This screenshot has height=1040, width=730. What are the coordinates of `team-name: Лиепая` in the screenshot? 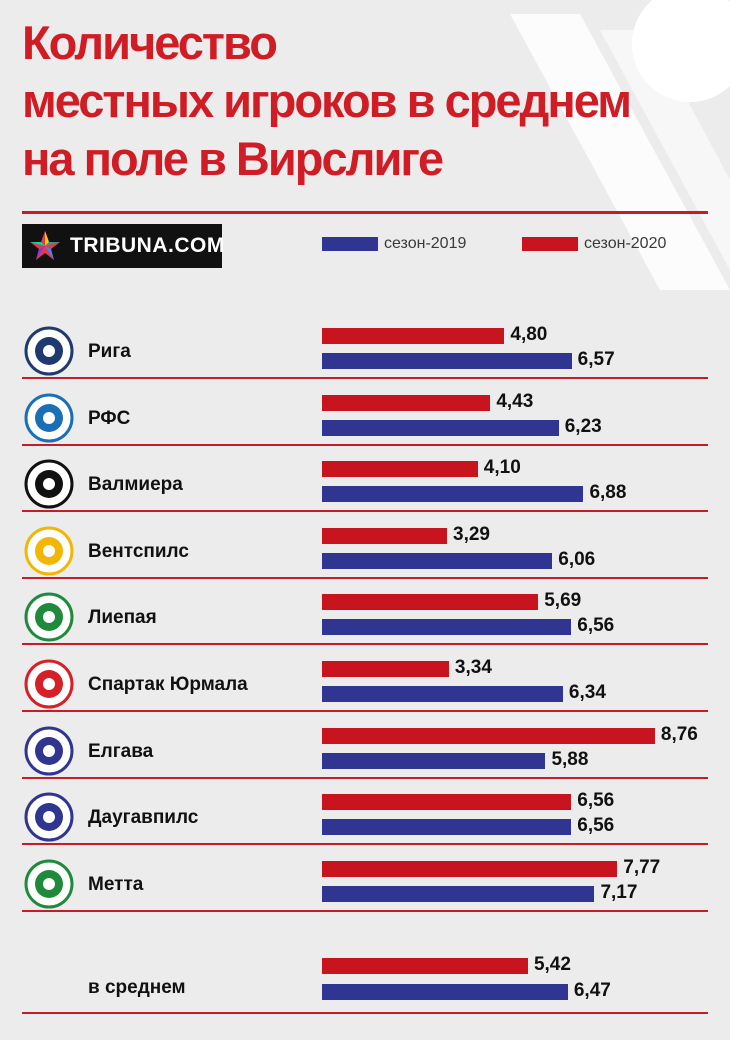 It's located at (122, 618).